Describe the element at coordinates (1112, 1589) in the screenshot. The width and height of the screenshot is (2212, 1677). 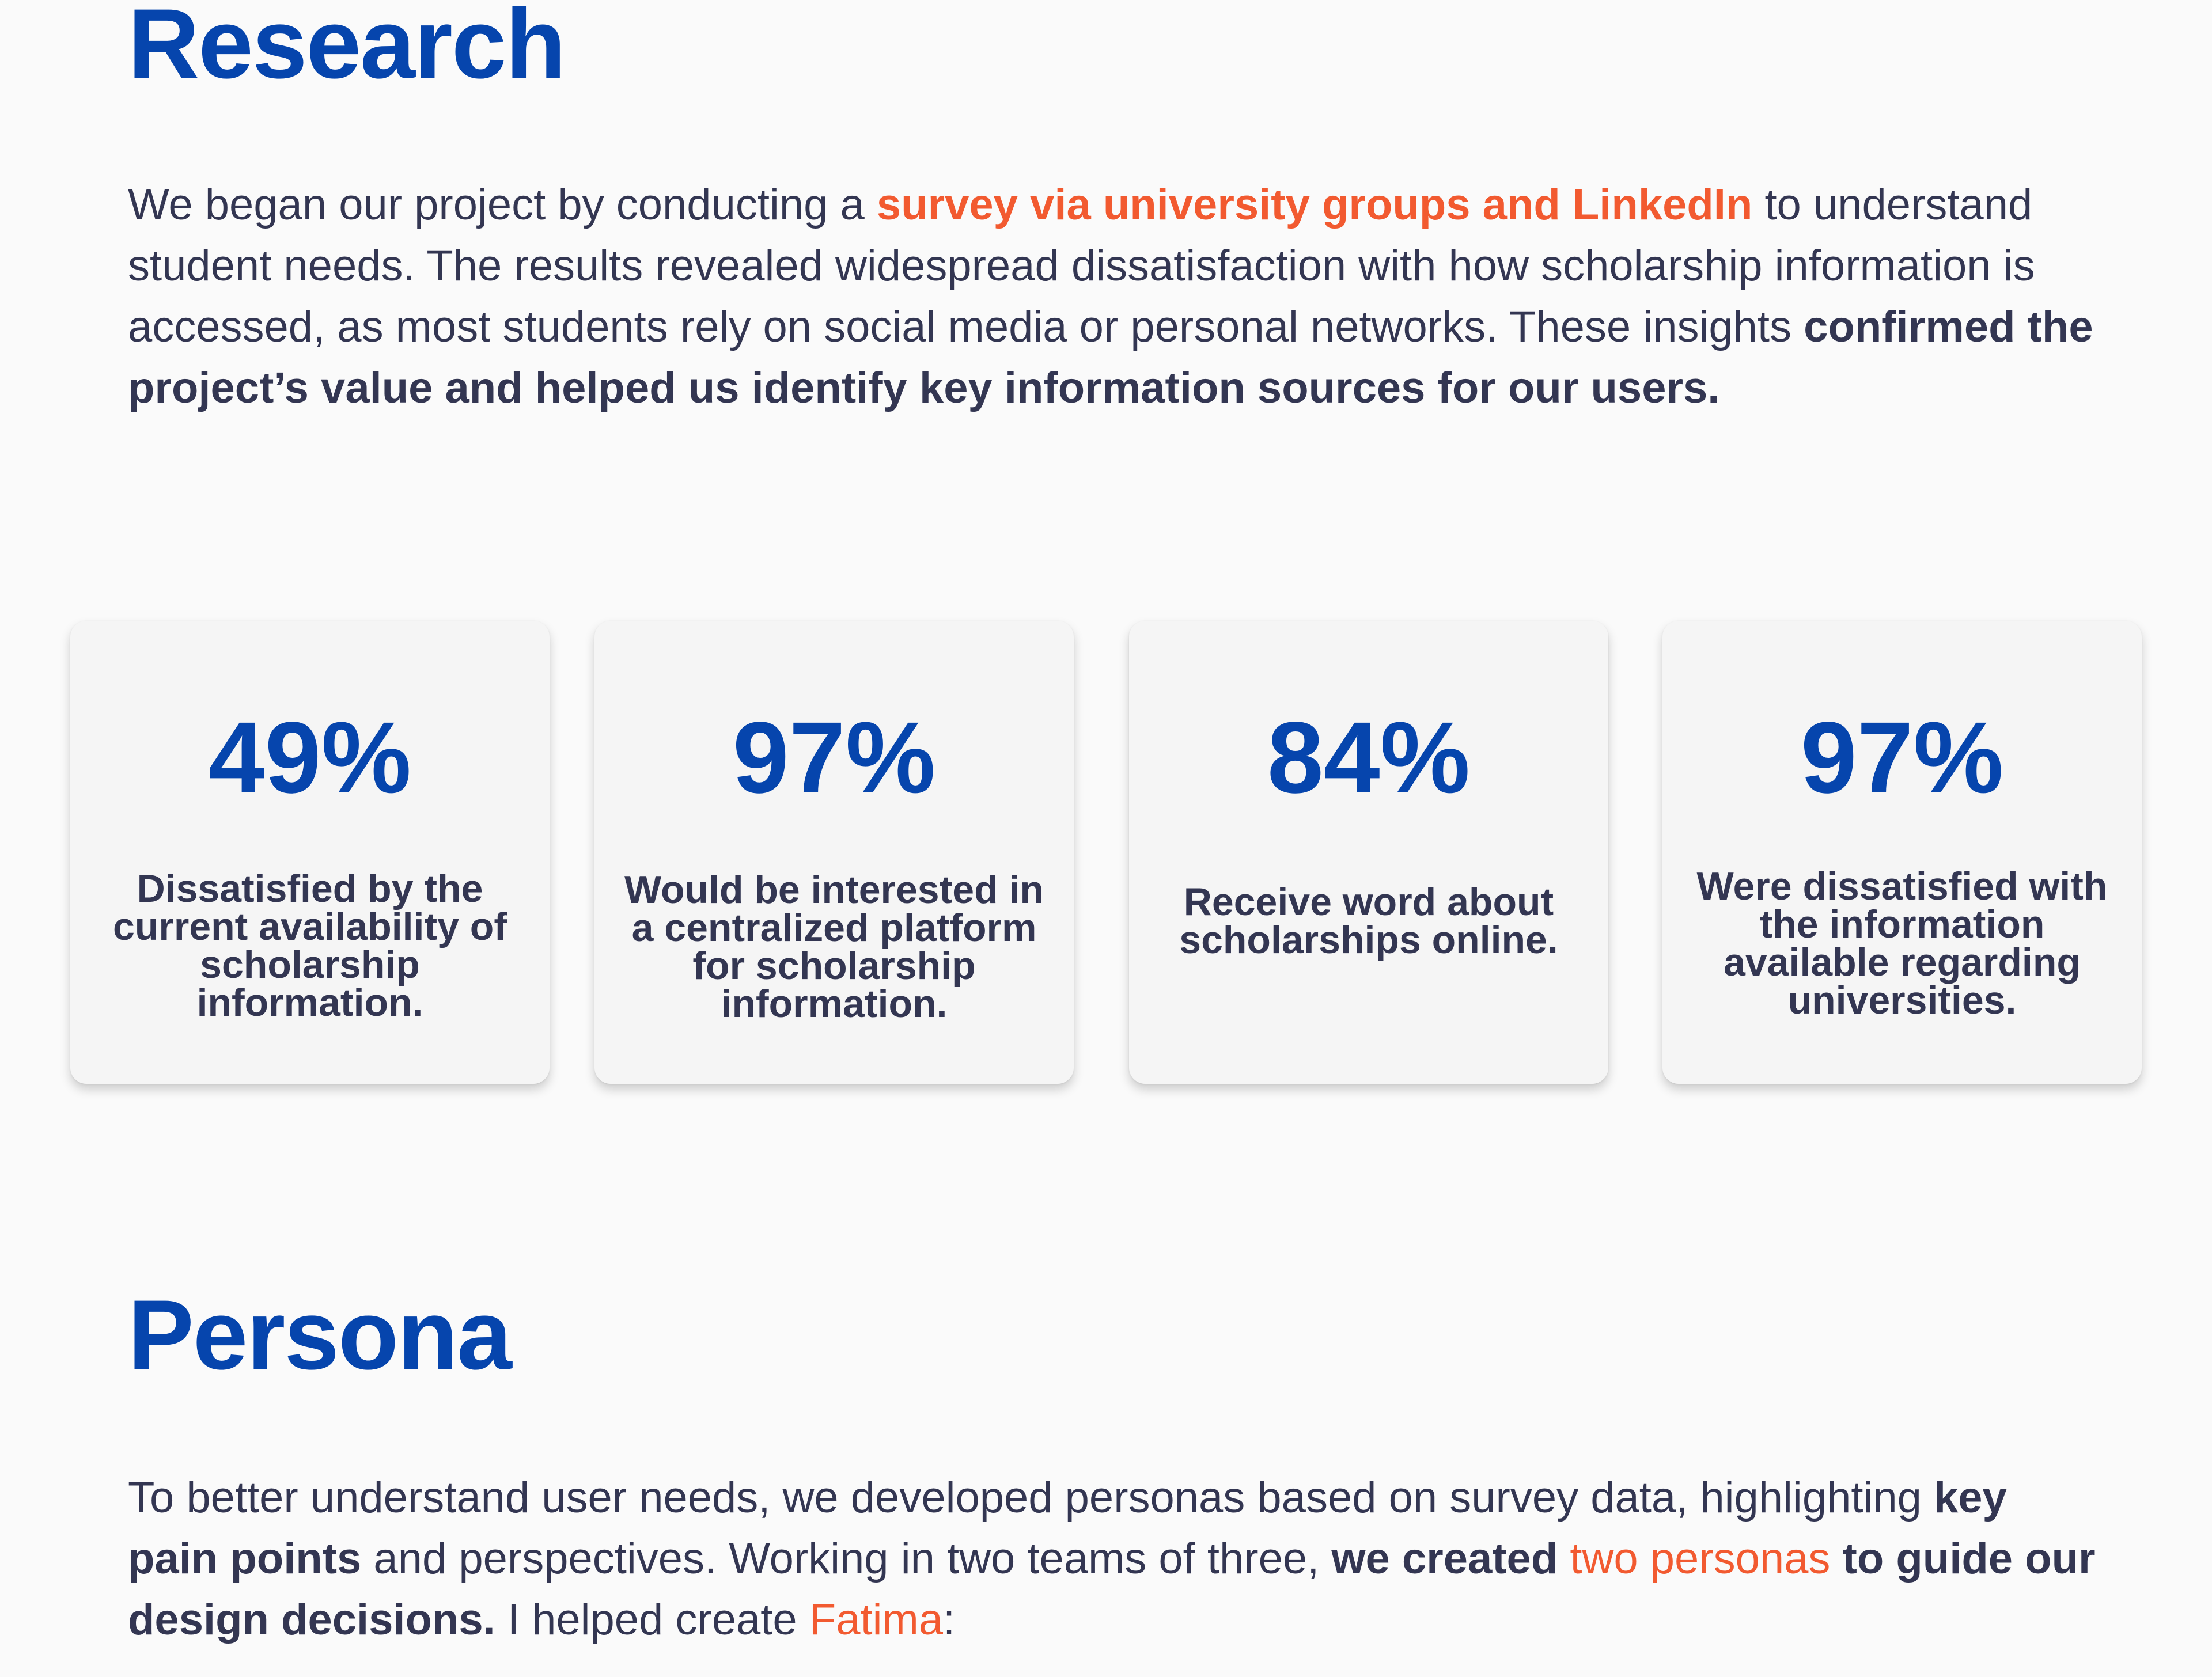
I see `persona-design-text: to guide our design decisions.` at that location.